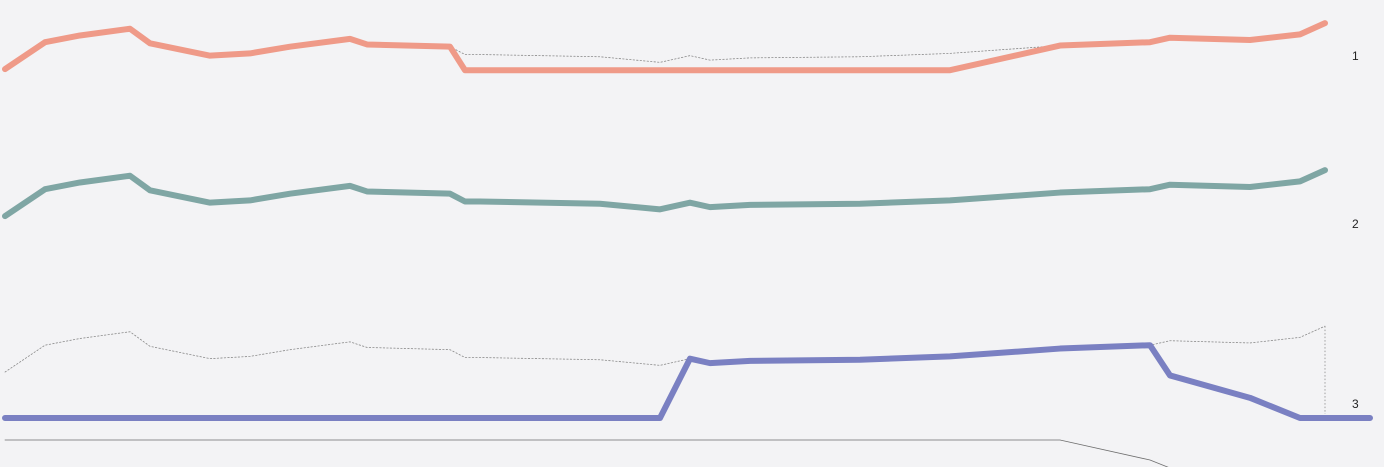 Image resolution: width=1384 pixels, height=467 pixels. Describe the element at coordinates (1355, 224) in the screenshot. I see `series-label-2: 2` at that location.